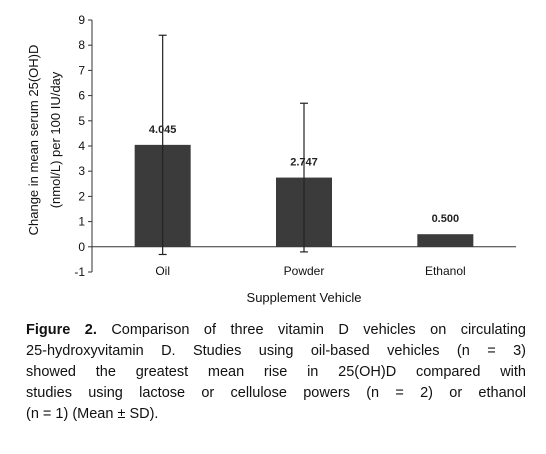 The height and width of the screenshot is (454, 546). I want to click on x-axis-label: Supplement Vehicle, so click(304, 297).